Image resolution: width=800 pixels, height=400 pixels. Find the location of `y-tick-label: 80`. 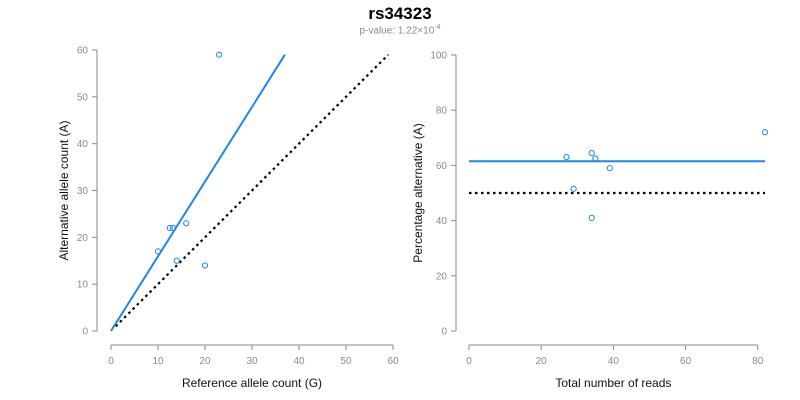

y-tick-label: 80 is located at coordinates (442, 111).